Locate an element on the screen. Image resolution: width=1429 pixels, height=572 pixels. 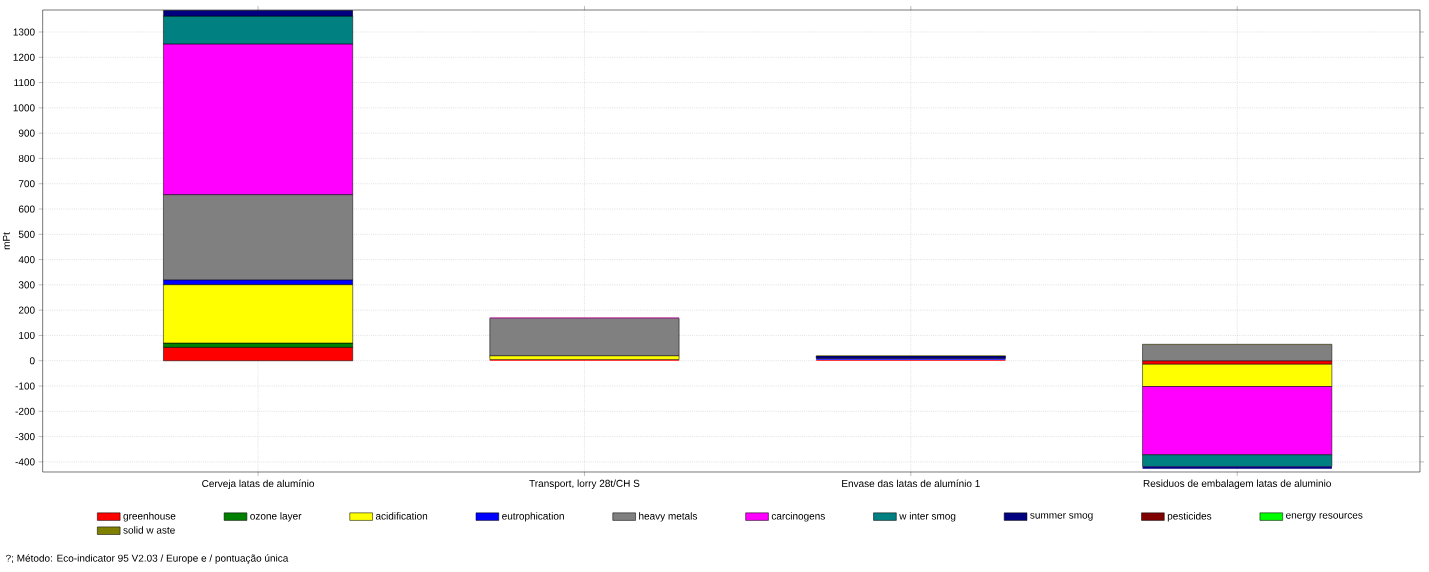
y-tick-label: -400 is located at coordinates (25, 462).